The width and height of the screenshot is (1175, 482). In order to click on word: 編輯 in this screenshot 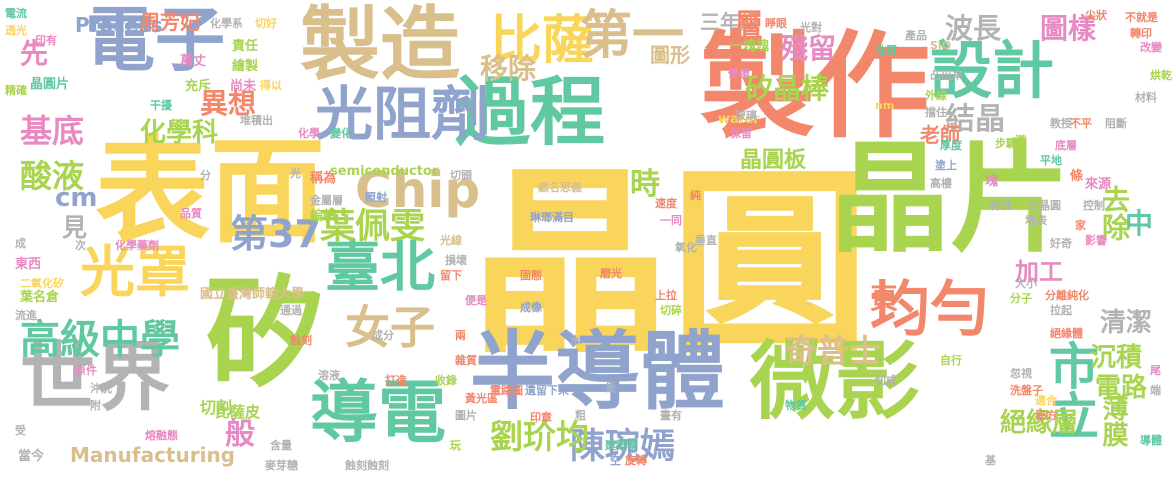, I will do `click(323, 216)`.